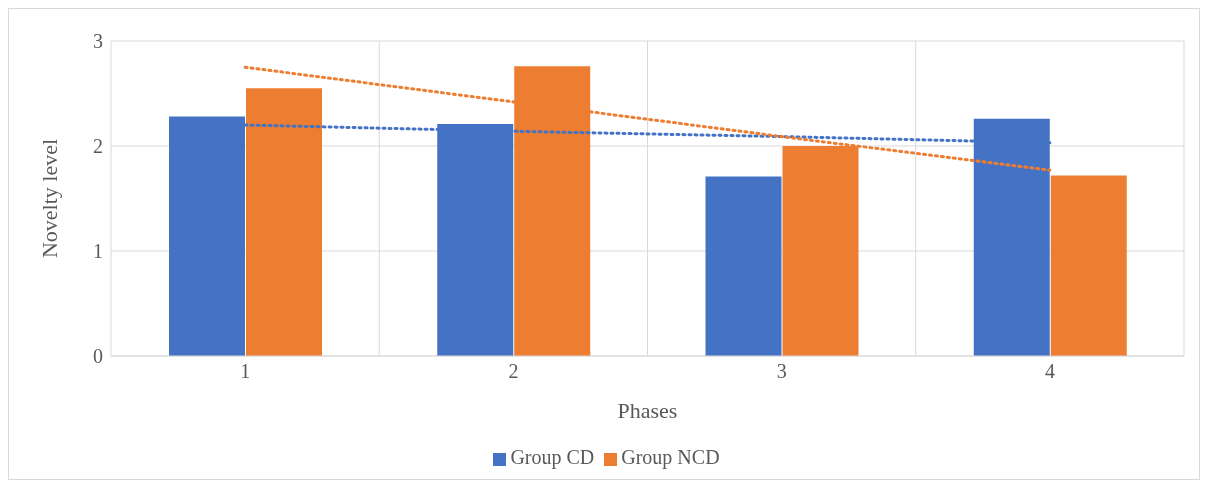 Image resolution: width=1206 pixels, height=483 pixels. Describe the element at coordinates (647, 410) in the screenshot. I see `x-axis-title: Phases` at that location.